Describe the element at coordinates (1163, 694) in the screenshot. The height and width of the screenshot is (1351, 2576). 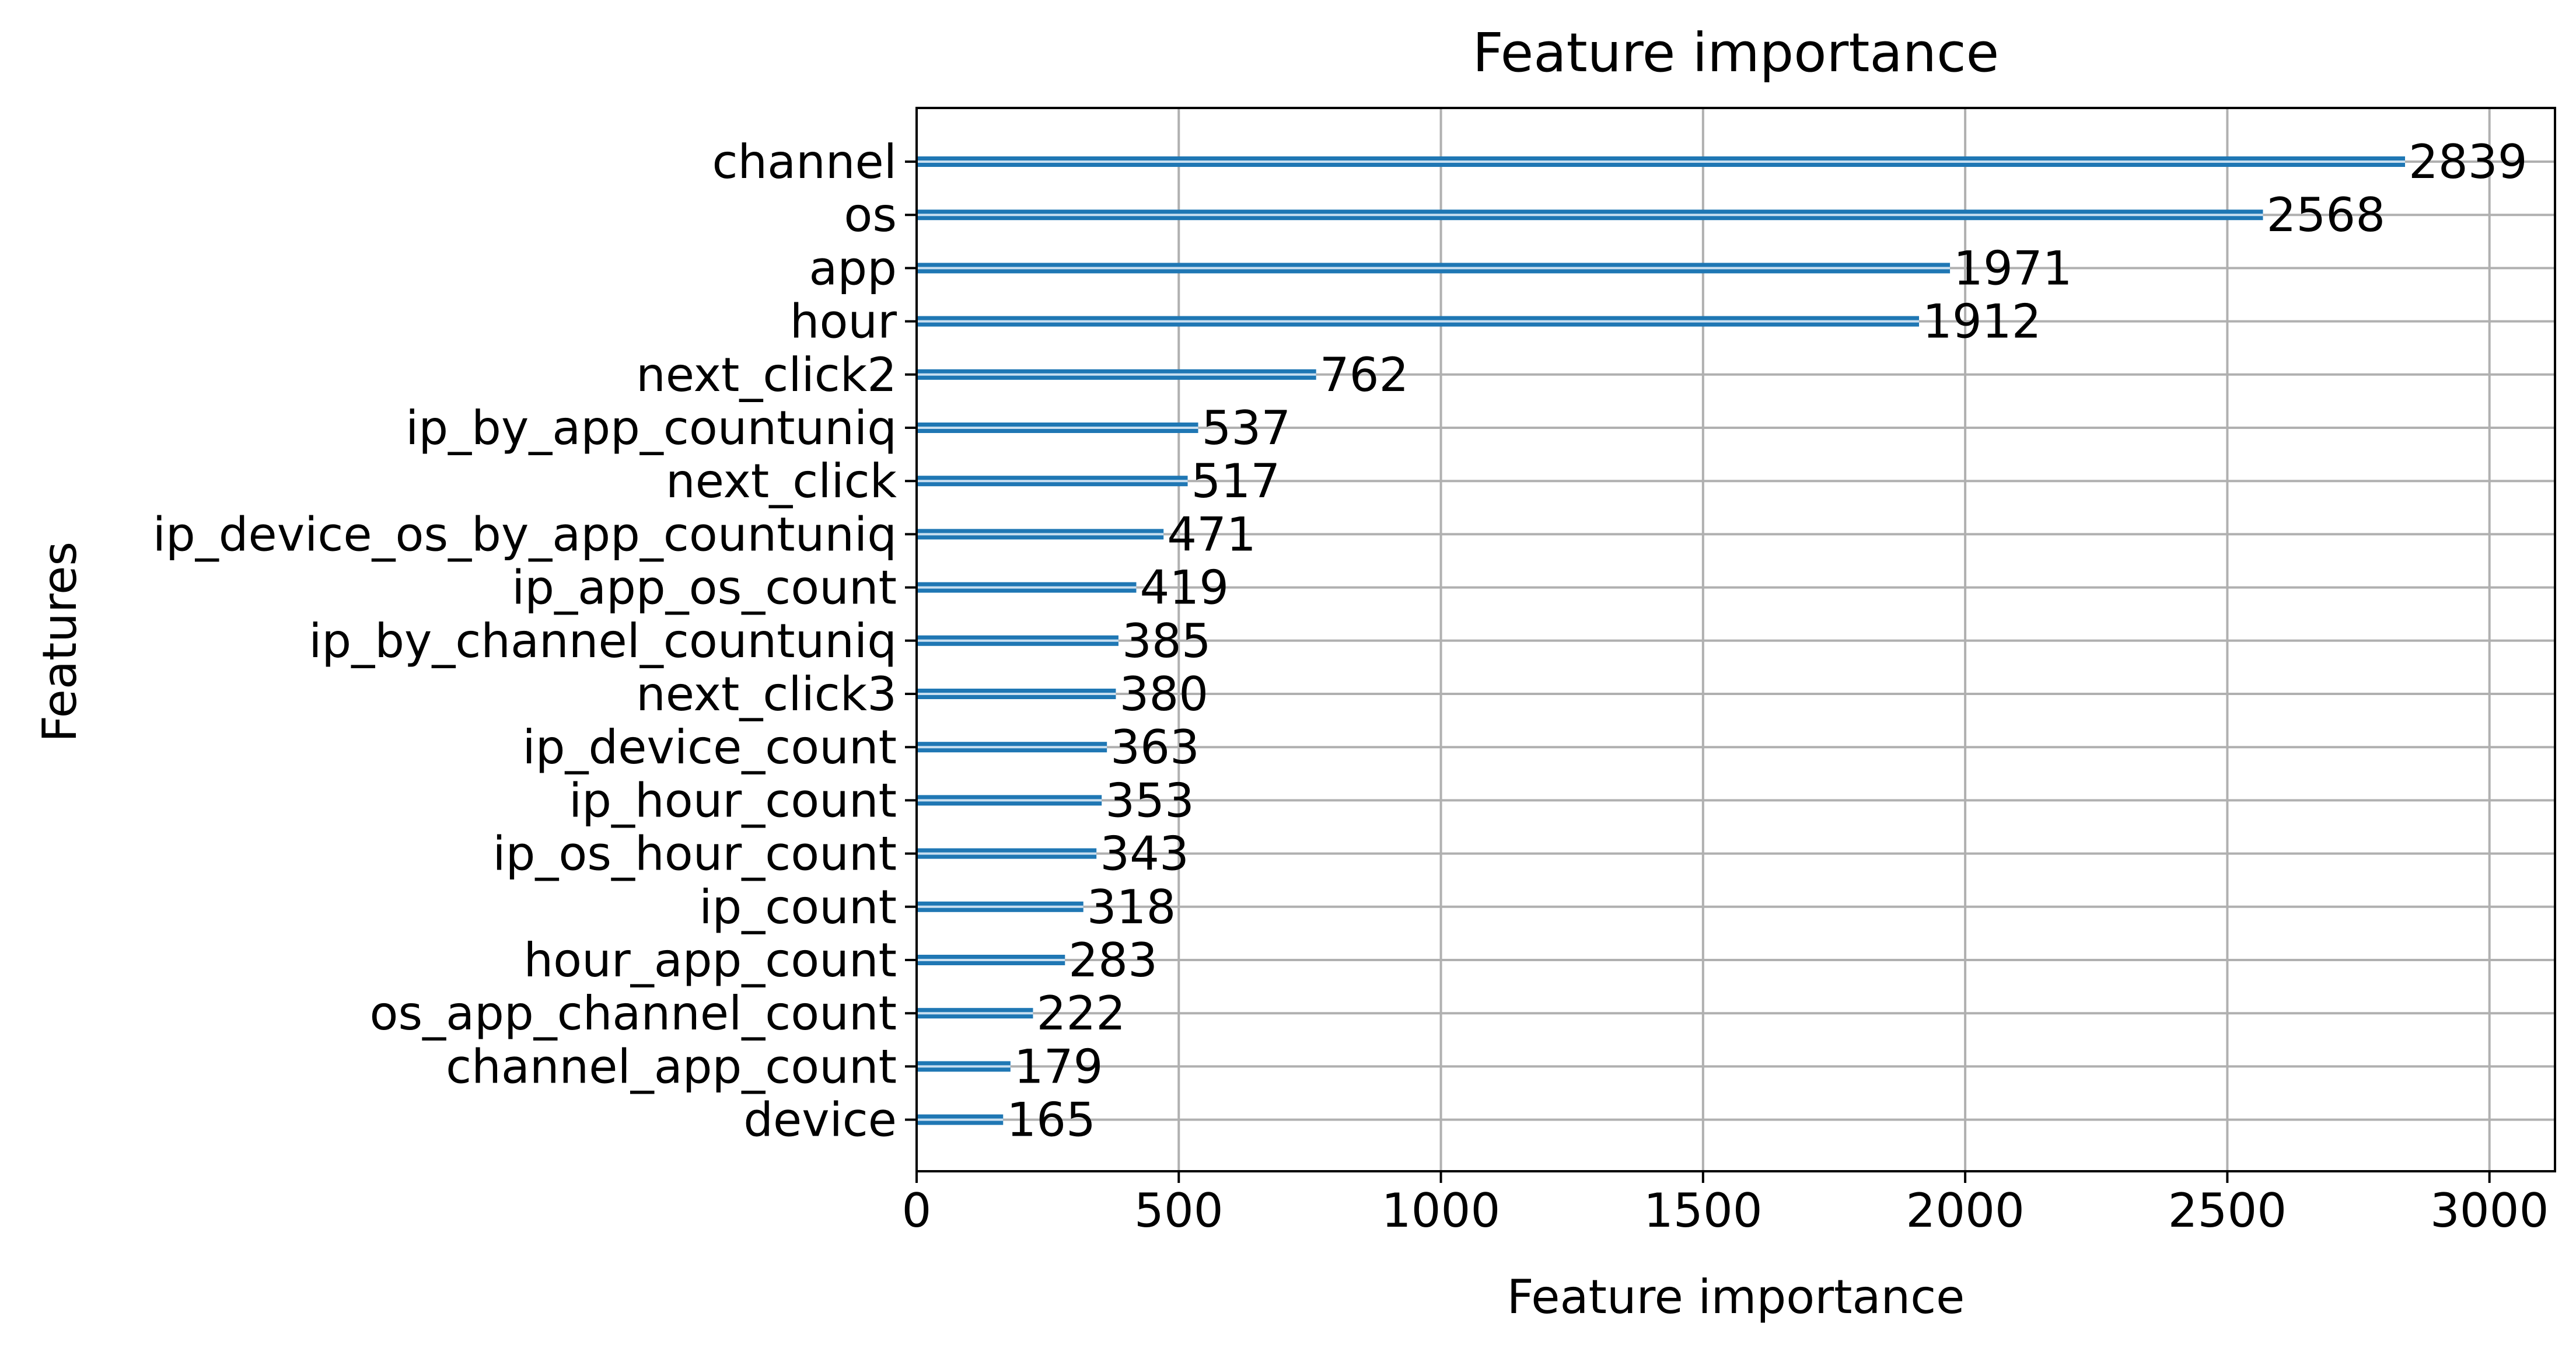
I see `bar-value-label: 380` at that location.